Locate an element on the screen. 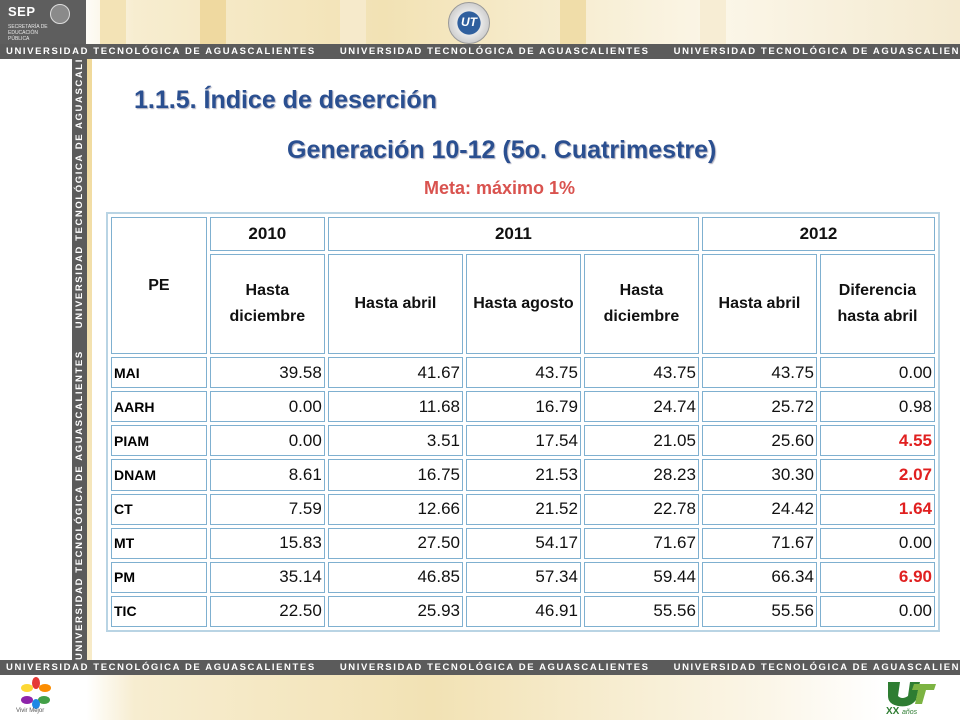 Image resolution: width=960 pixels, height=720 pixels. year-header-2012: 2012 is located at coordinates (818, 234).